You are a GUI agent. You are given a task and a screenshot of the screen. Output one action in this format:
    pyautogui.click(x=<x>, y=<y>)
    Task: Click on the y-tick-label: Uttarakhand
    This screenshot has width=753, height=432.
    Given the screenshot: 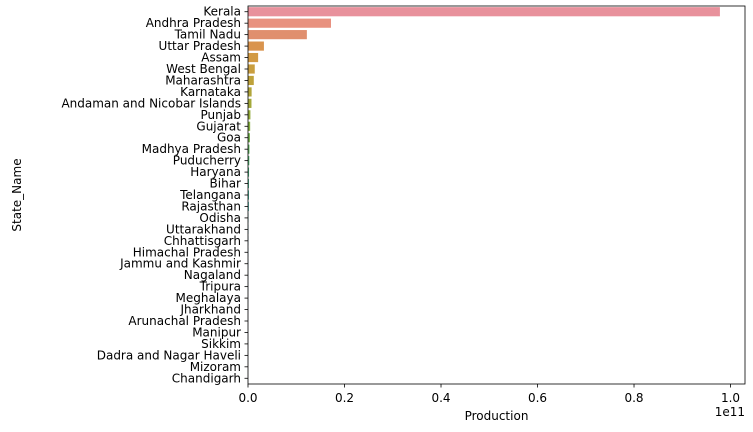 What is the action you would take?
    pyautogui.click(x=203, y=229)
    